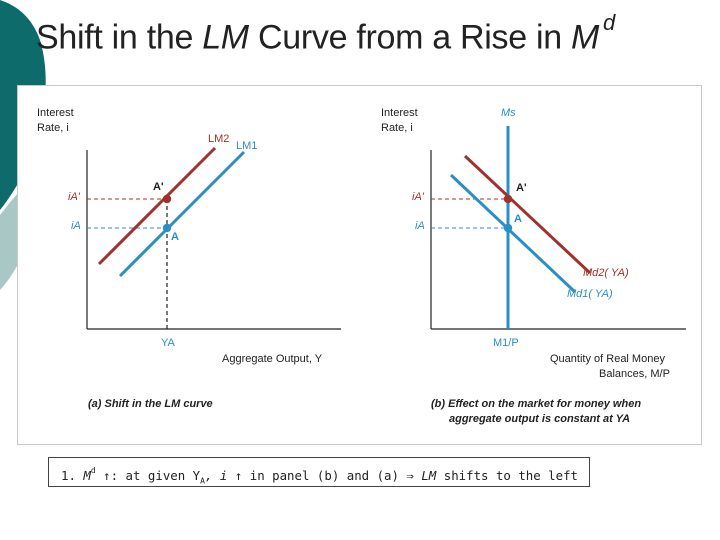 The image size is (720, 540). Describe the element at coordinates (590, 294) in the screenshot. I see `md1-label: Md1( YA)` at that location.